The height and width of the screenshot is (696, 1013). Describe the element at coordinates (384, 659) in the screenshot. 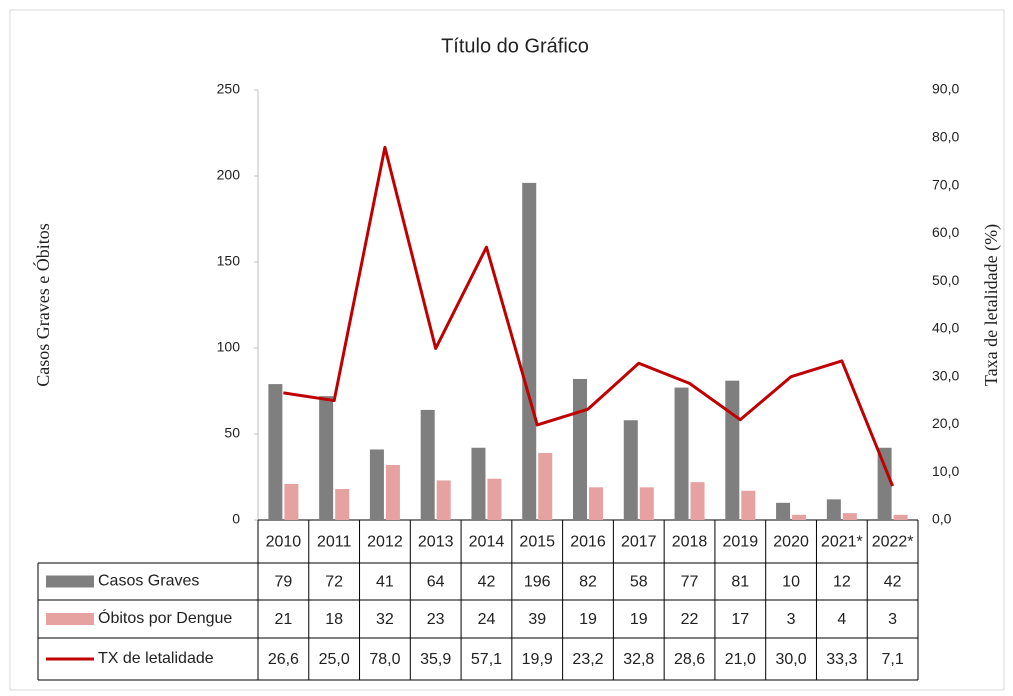

I see `table-value: 78,0` at that location.